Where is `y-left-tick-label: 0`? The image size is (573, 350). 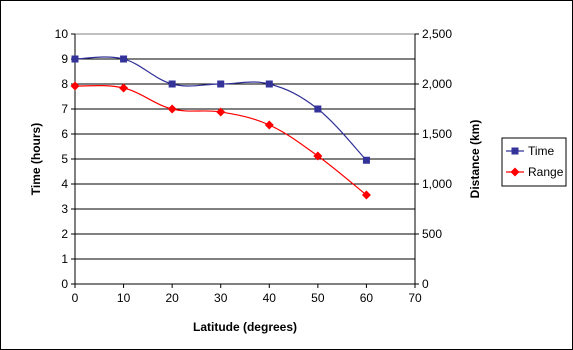
y-left-tick-label: 0 is located at coordinates (64, 284).